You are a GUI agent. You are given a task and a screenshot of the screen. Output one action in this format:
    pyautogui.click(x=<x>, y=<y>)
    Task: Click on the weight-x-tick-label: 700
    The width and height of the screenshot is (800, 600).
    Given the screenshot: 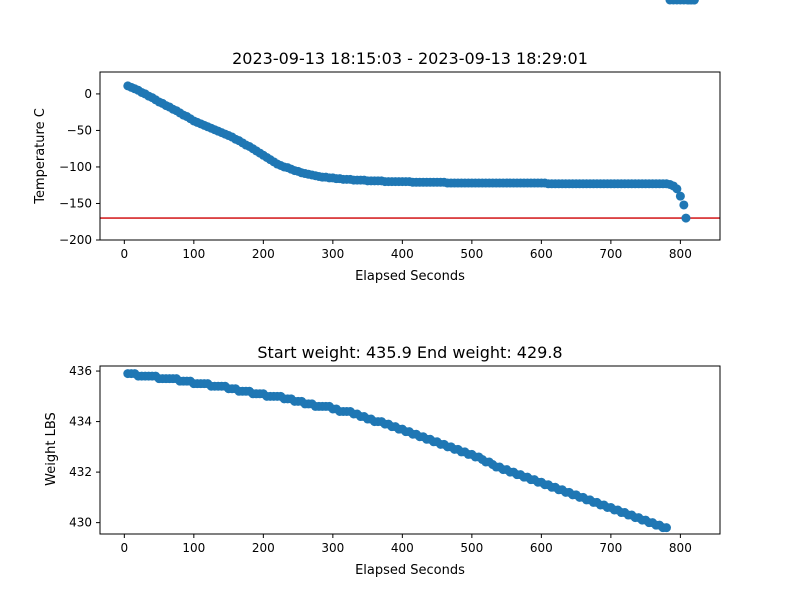 What is the action you would take?
    pyautogui.click(x=610, y=548)
    